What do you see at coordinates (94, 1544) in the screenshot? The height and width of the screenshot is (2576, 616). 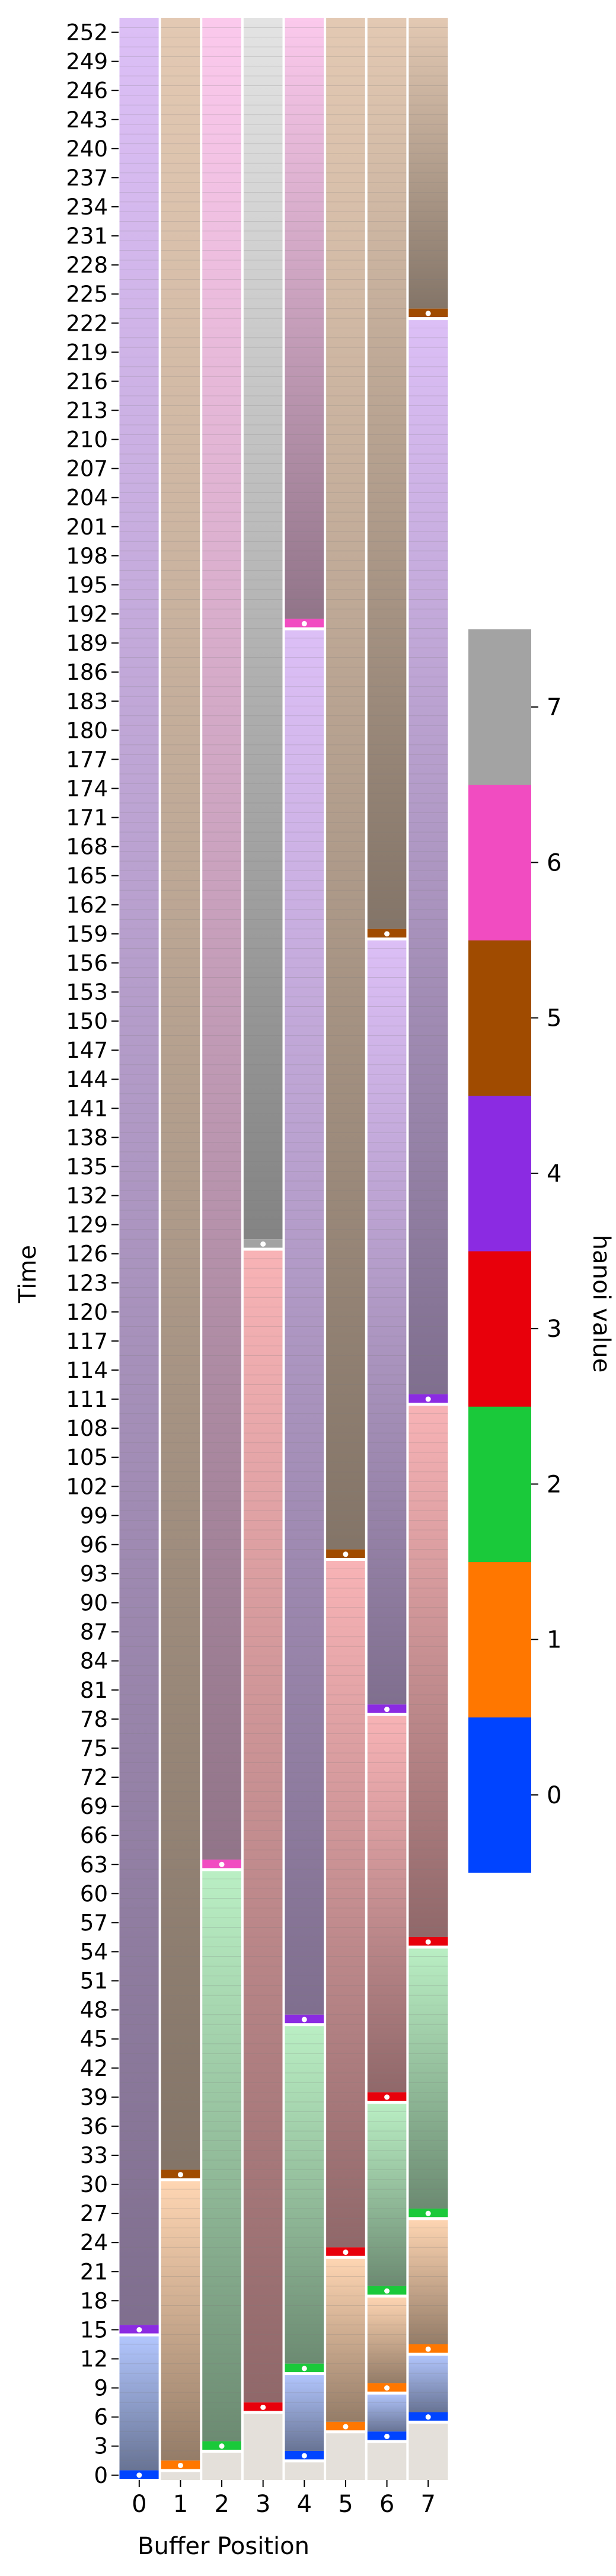 I see `y-tick-label: 96` at bounding box center [94, 1544].